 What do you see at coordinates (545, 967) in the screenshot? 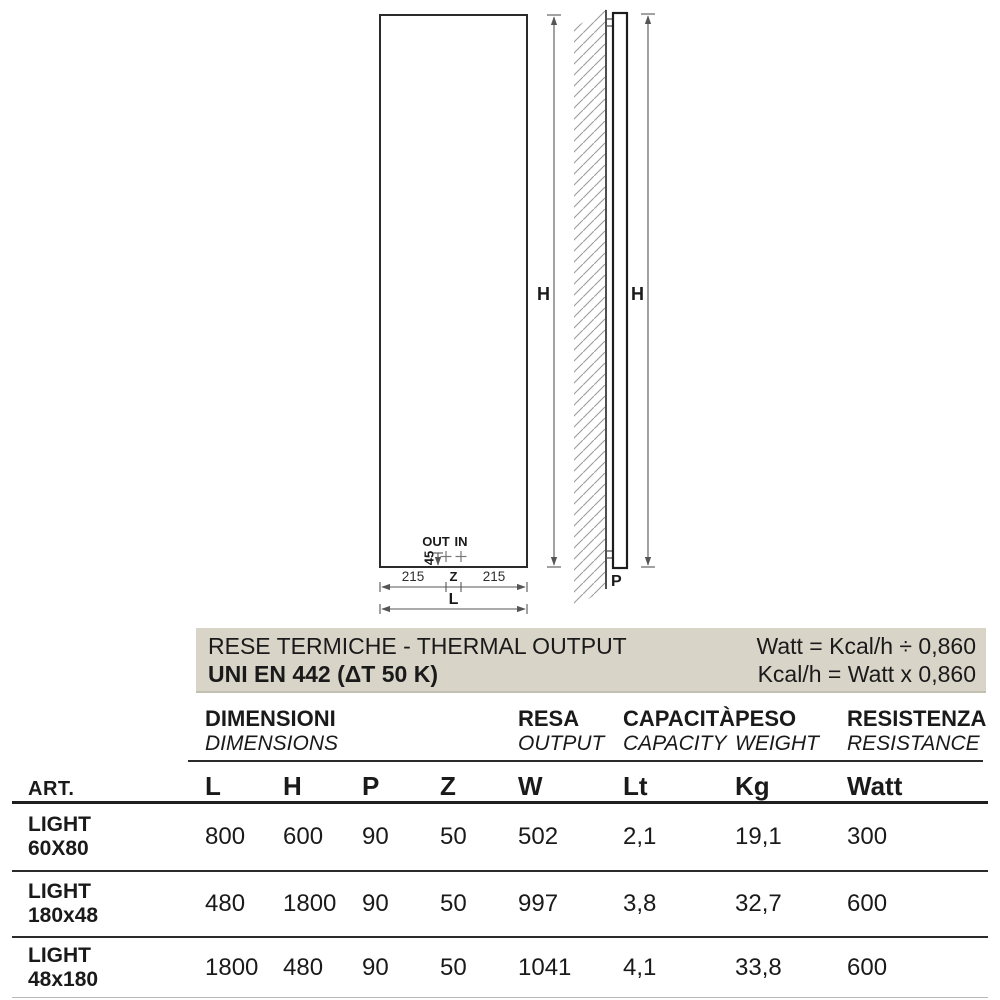
I see `cell-w: 1041` at bounding box center [545, 967].